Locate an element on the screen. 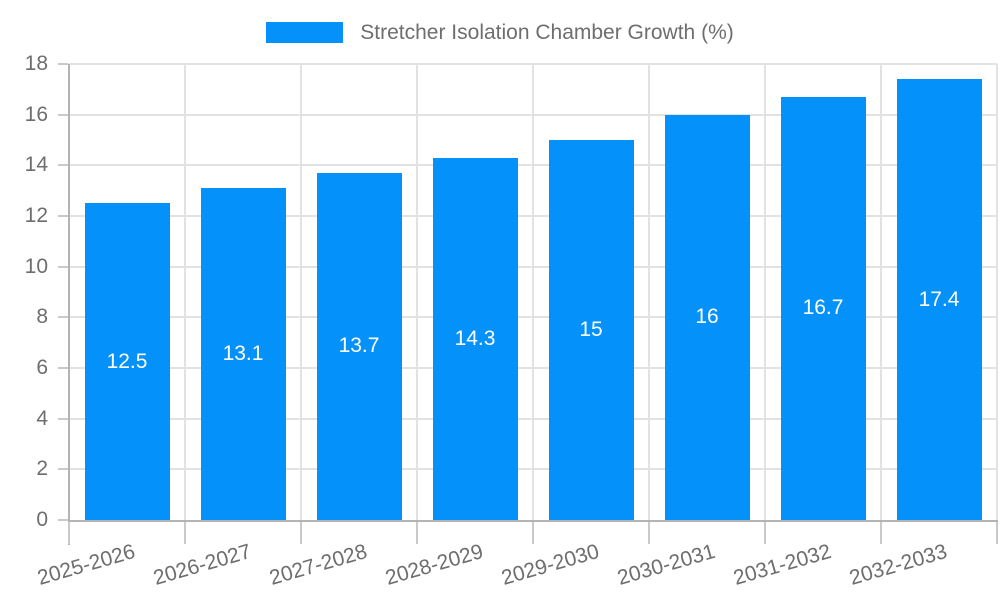 The height and width of the screenshot is (600, 1000). y-axis-line is located at coordinates (69, 304).